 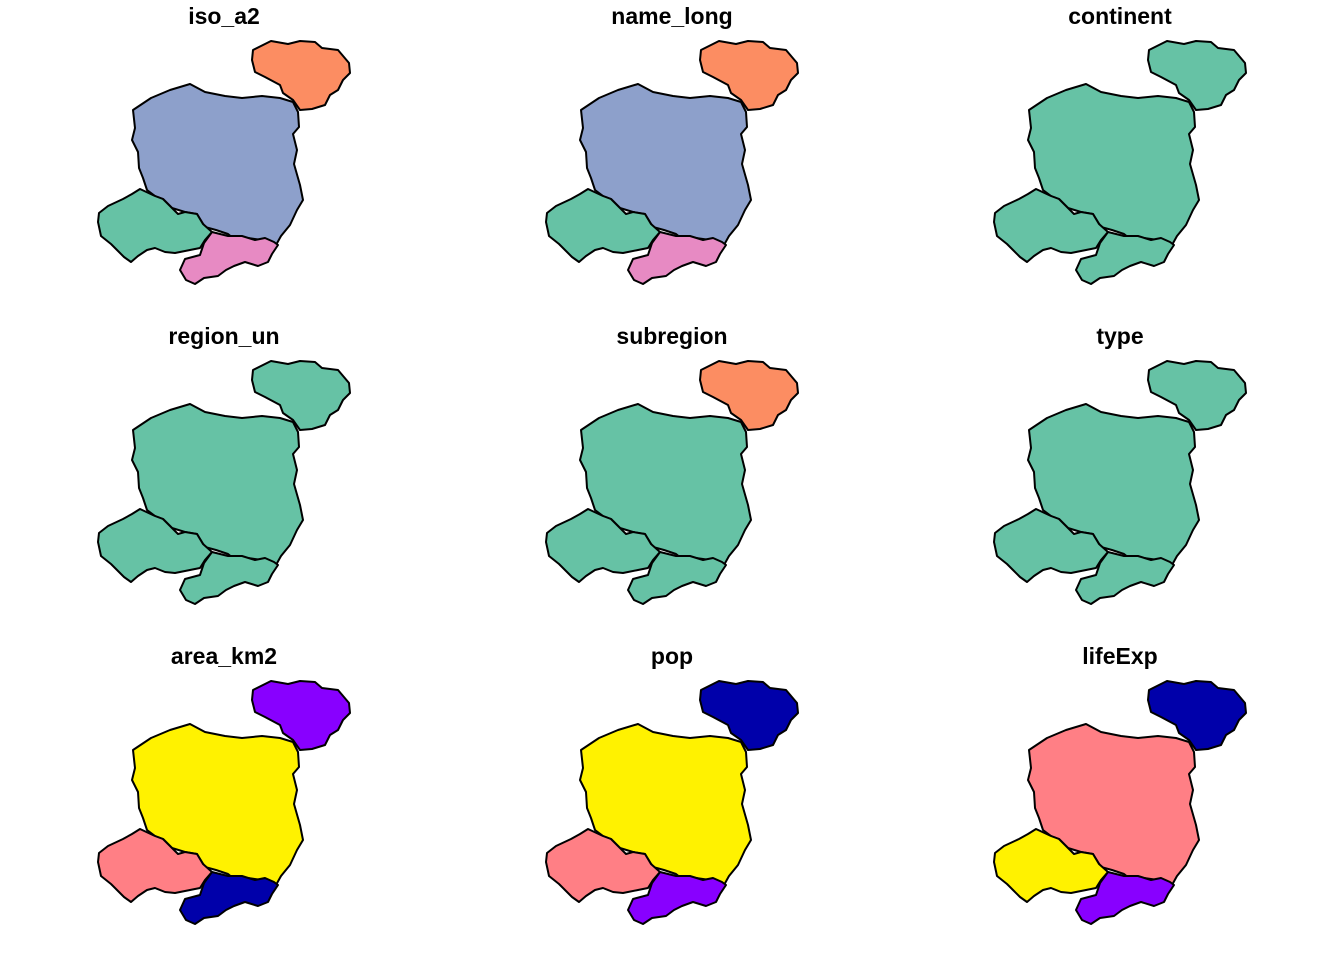 I want to click on map-panel-area-km2: area_km2, so click(x=224, y=800).